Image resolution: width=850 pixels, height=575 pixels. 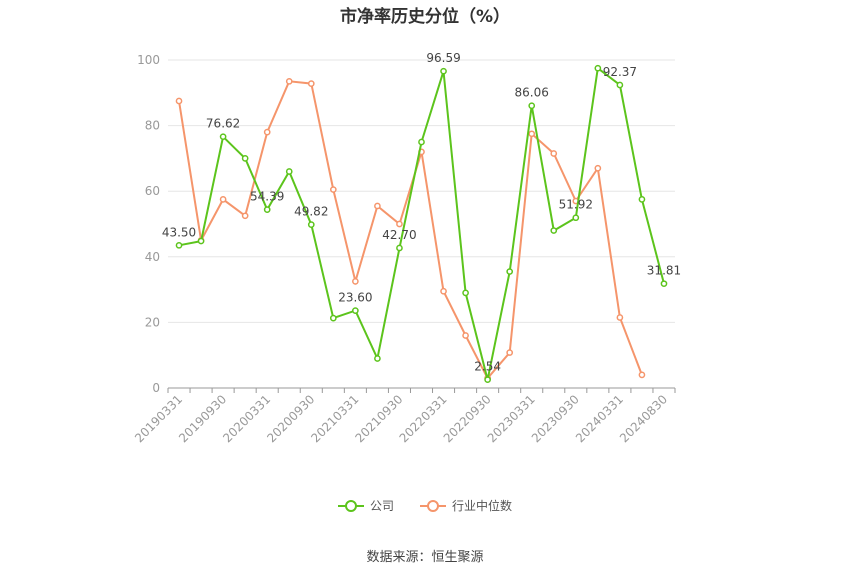 I want to click on x-tick-label: 20240830, so click(x=643, y=418).